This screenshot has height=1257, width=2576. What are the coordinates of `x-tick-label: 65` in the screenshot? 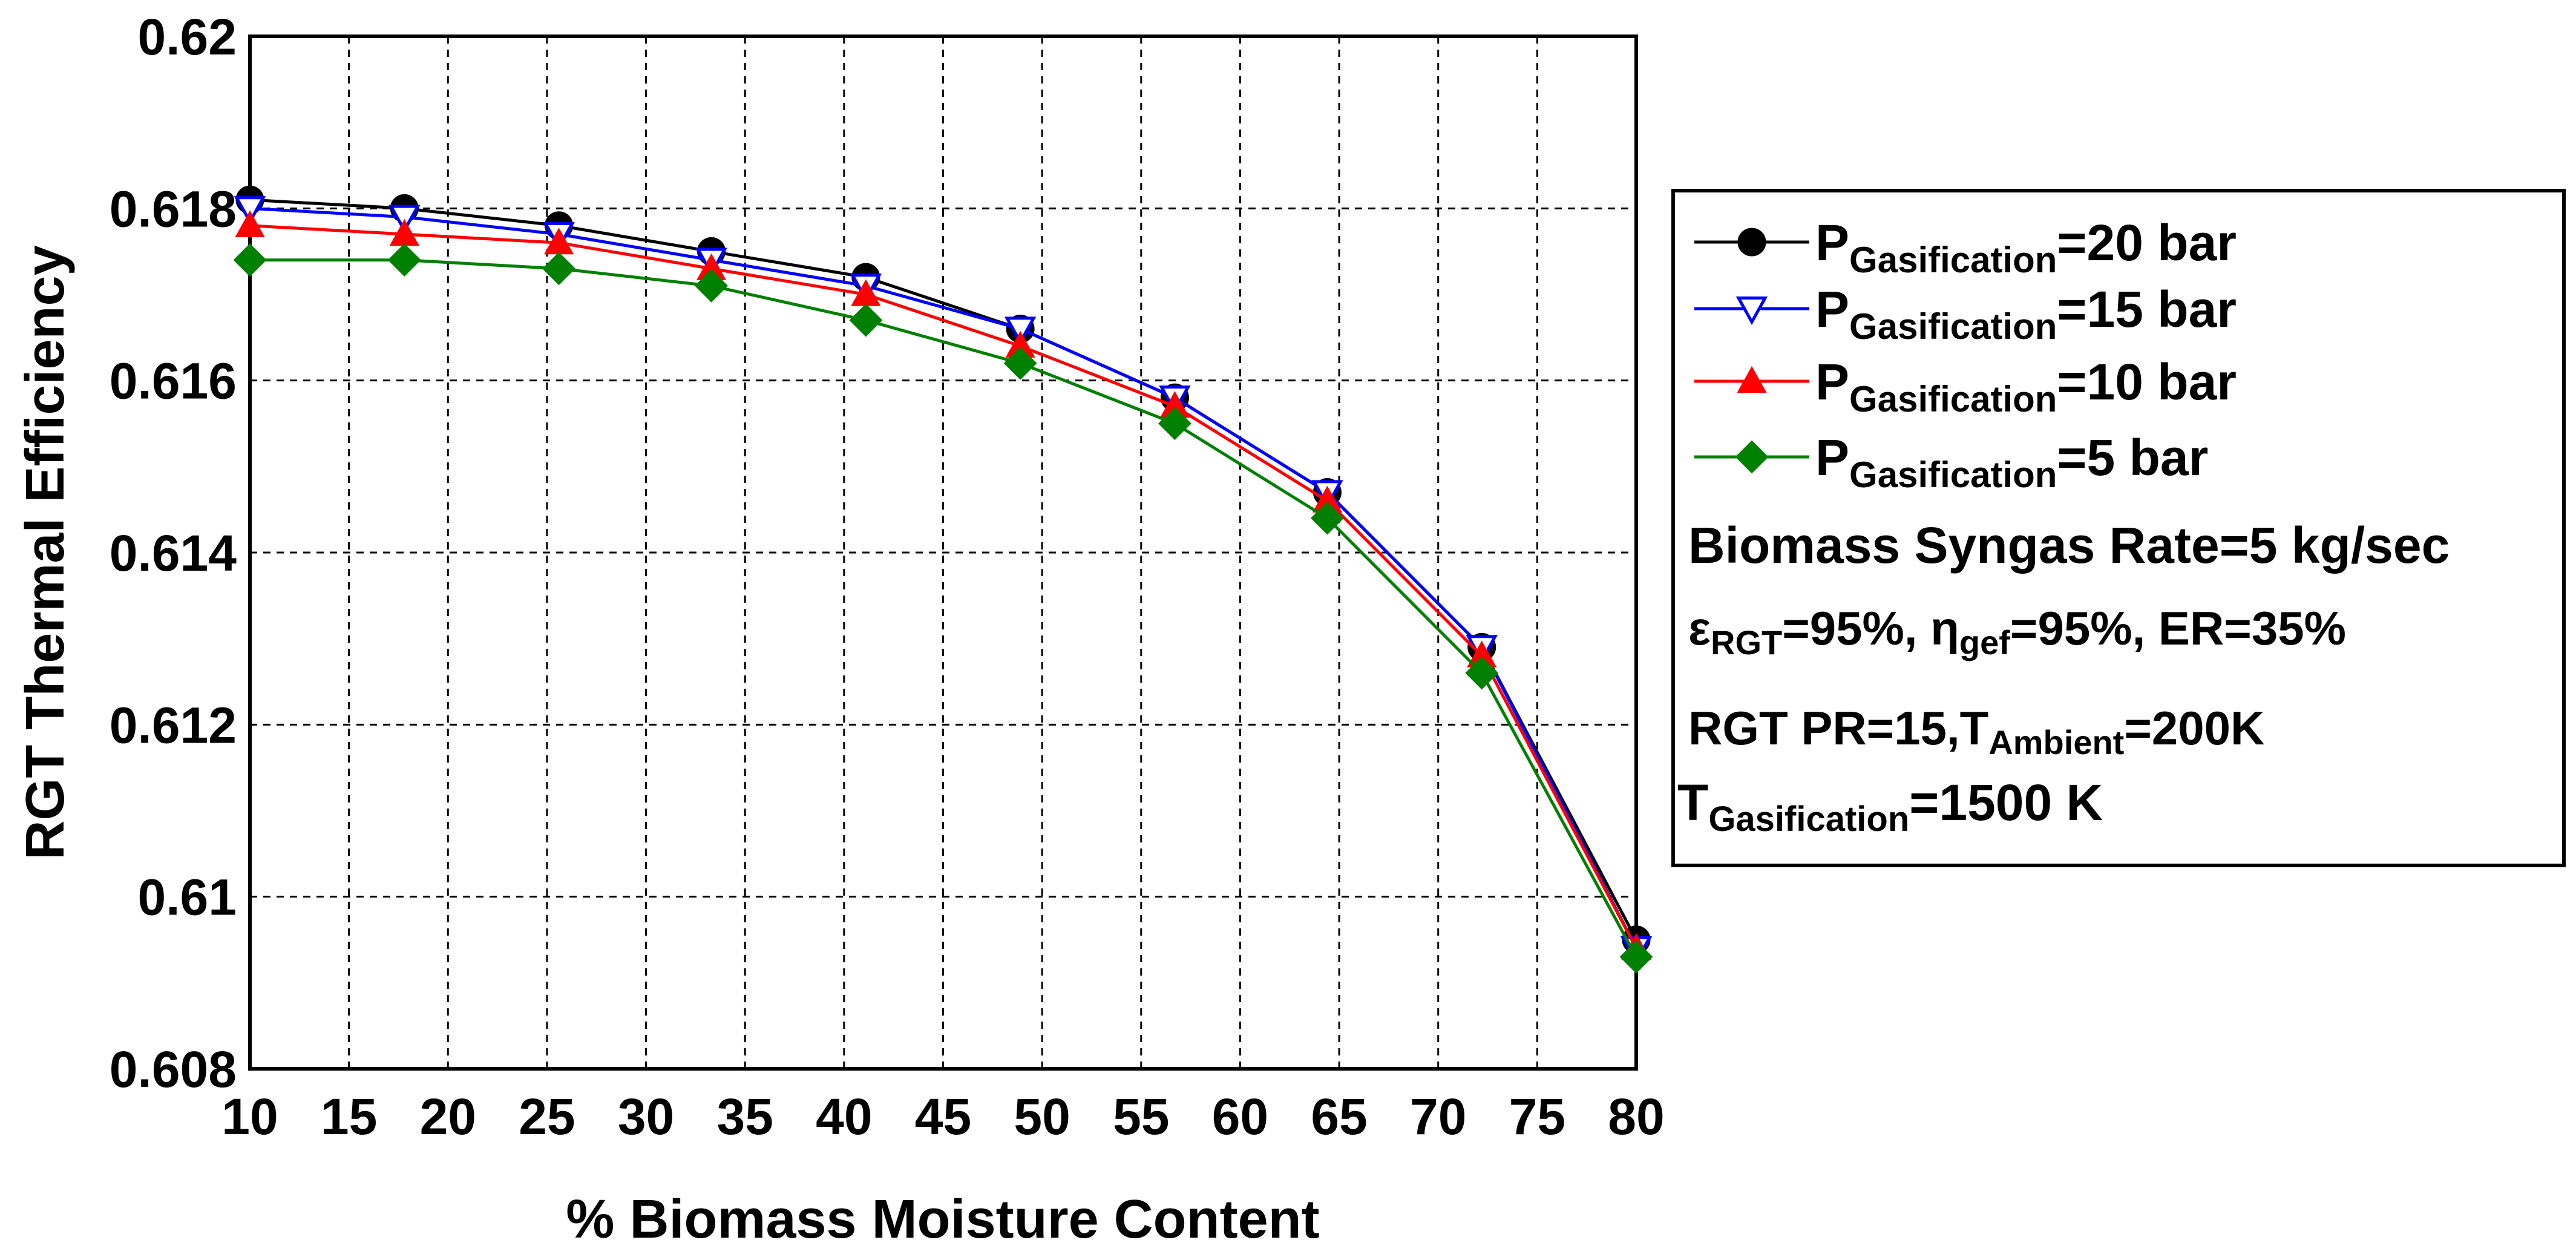 It's located at (1339, 1116).